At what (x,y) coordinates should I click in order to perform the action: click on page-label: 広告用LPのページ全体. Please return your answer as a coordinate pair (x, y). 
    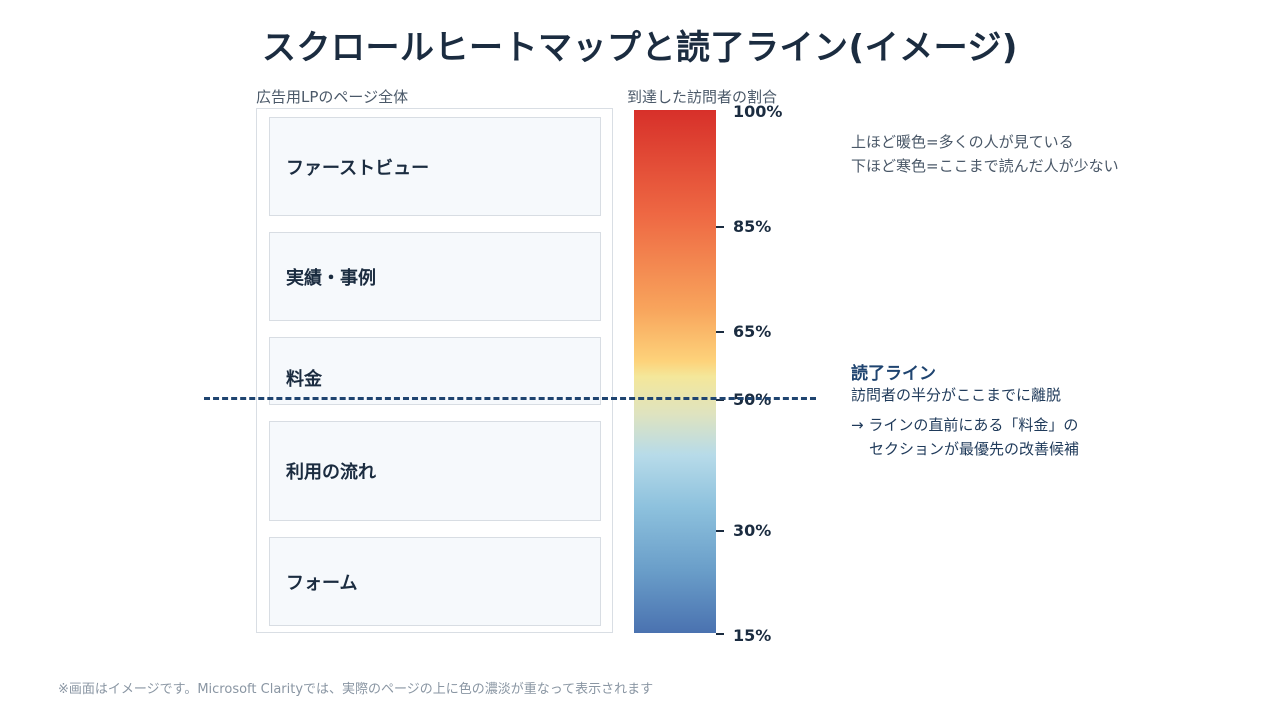
    Looking at the image, I should click on (332, 97).